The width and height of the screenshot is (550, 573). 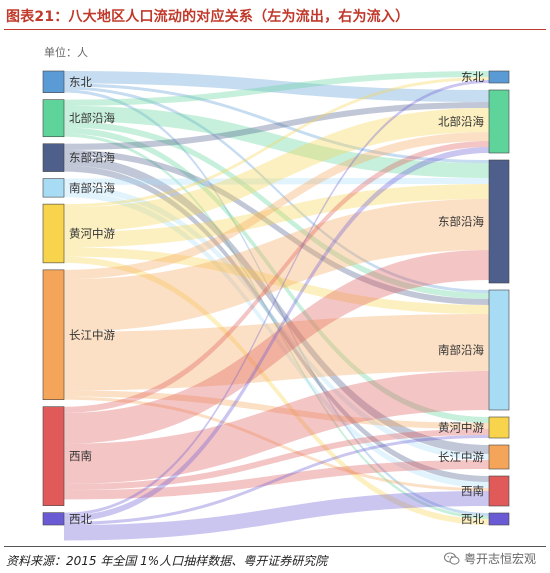 What do you see at coordinates (472, 77) in the screenshot?
I see `inflow-node-label: 东北` at bounding box center [472, 77].